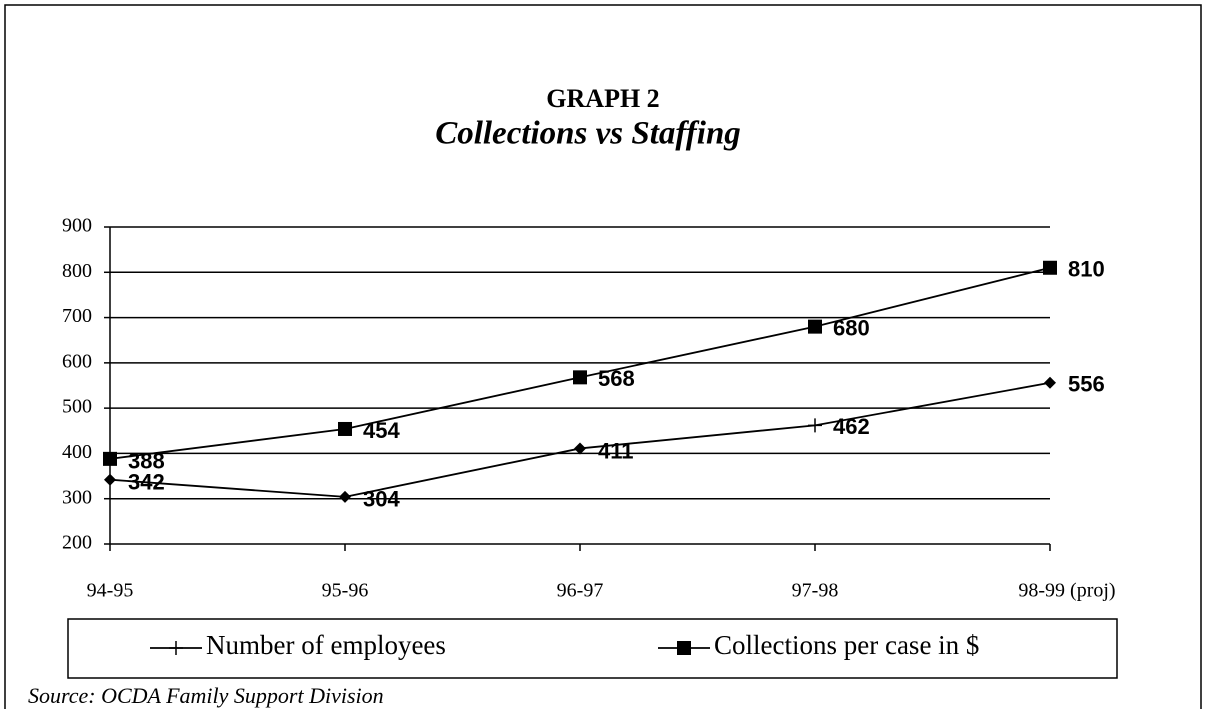  What do you see at coordinates (1086, 384) in the screenshot?
I see `data-label: 556` at bounding box center [1086, 384].